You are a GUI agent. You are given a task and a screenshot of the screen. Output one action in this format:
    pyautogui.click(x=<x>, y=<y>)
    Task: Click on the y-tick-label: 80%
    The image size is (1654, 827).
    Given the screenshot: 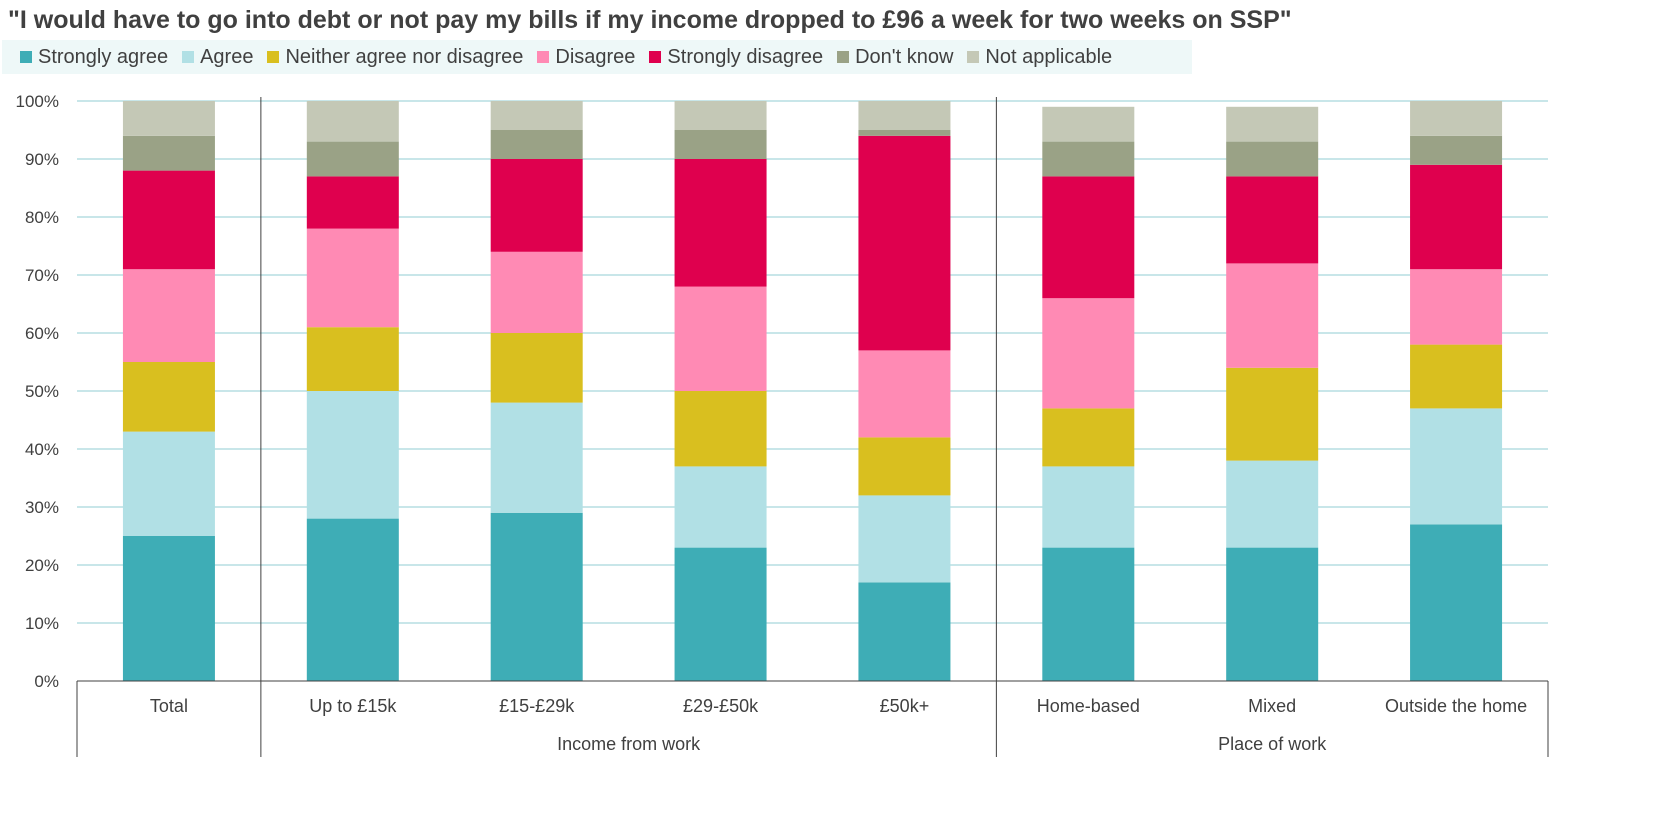 What is the action you would take?
    pyautogui.click(x=42, y=217)
    